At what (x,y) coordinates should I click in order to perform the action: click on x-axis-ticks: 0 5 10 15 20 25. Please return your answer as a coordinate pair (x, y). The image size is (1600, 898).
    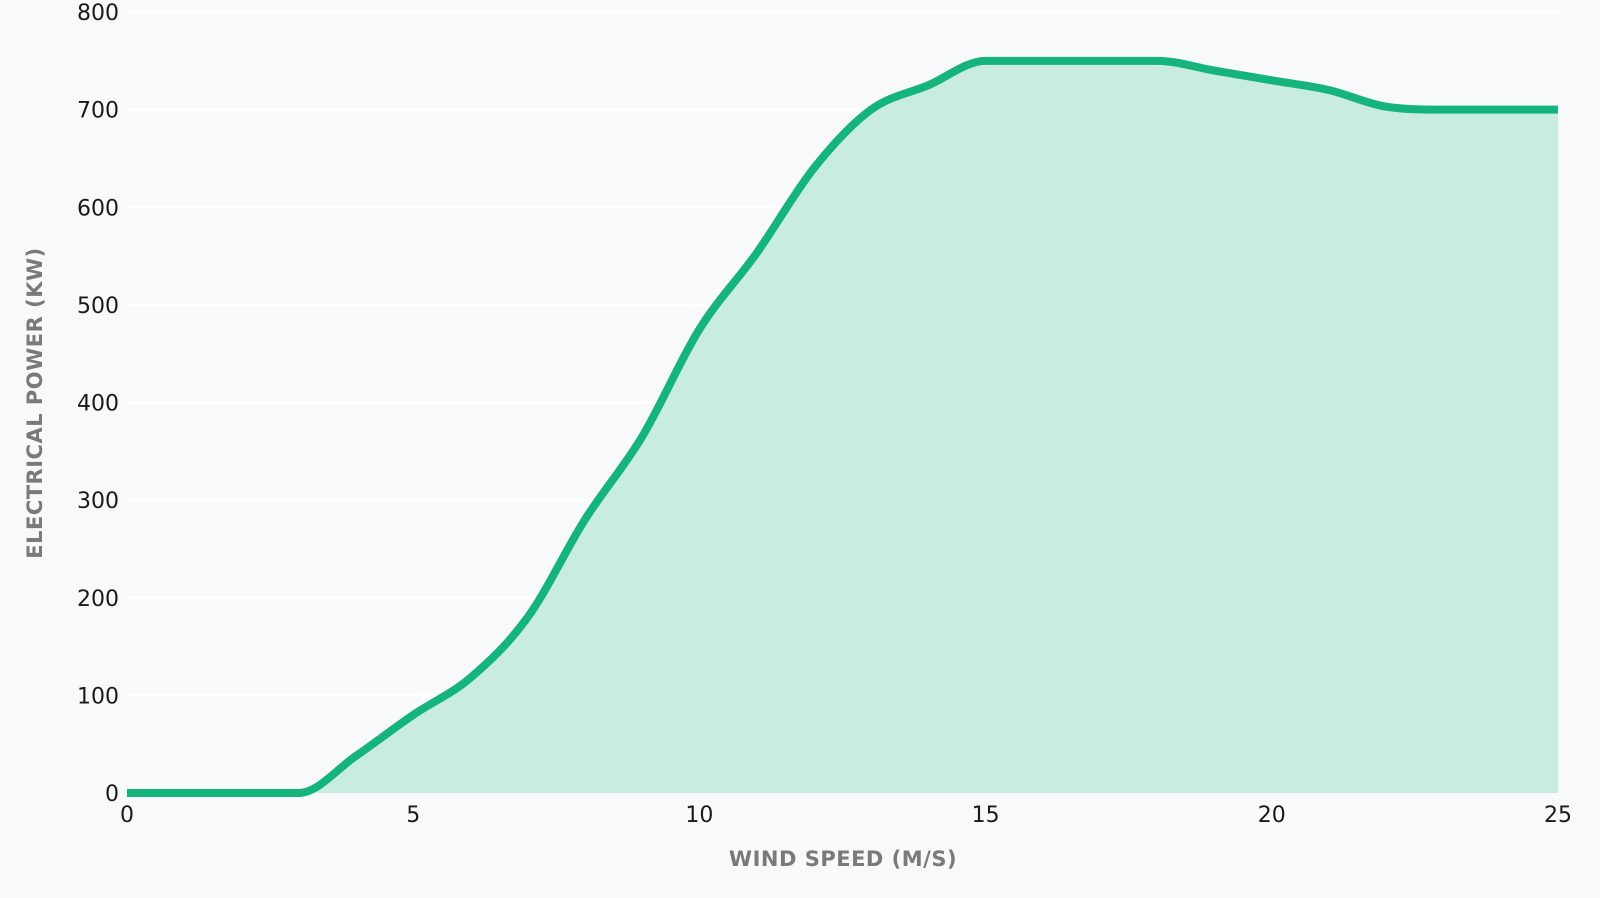
    Looking at the image, I should click on (846, 815).